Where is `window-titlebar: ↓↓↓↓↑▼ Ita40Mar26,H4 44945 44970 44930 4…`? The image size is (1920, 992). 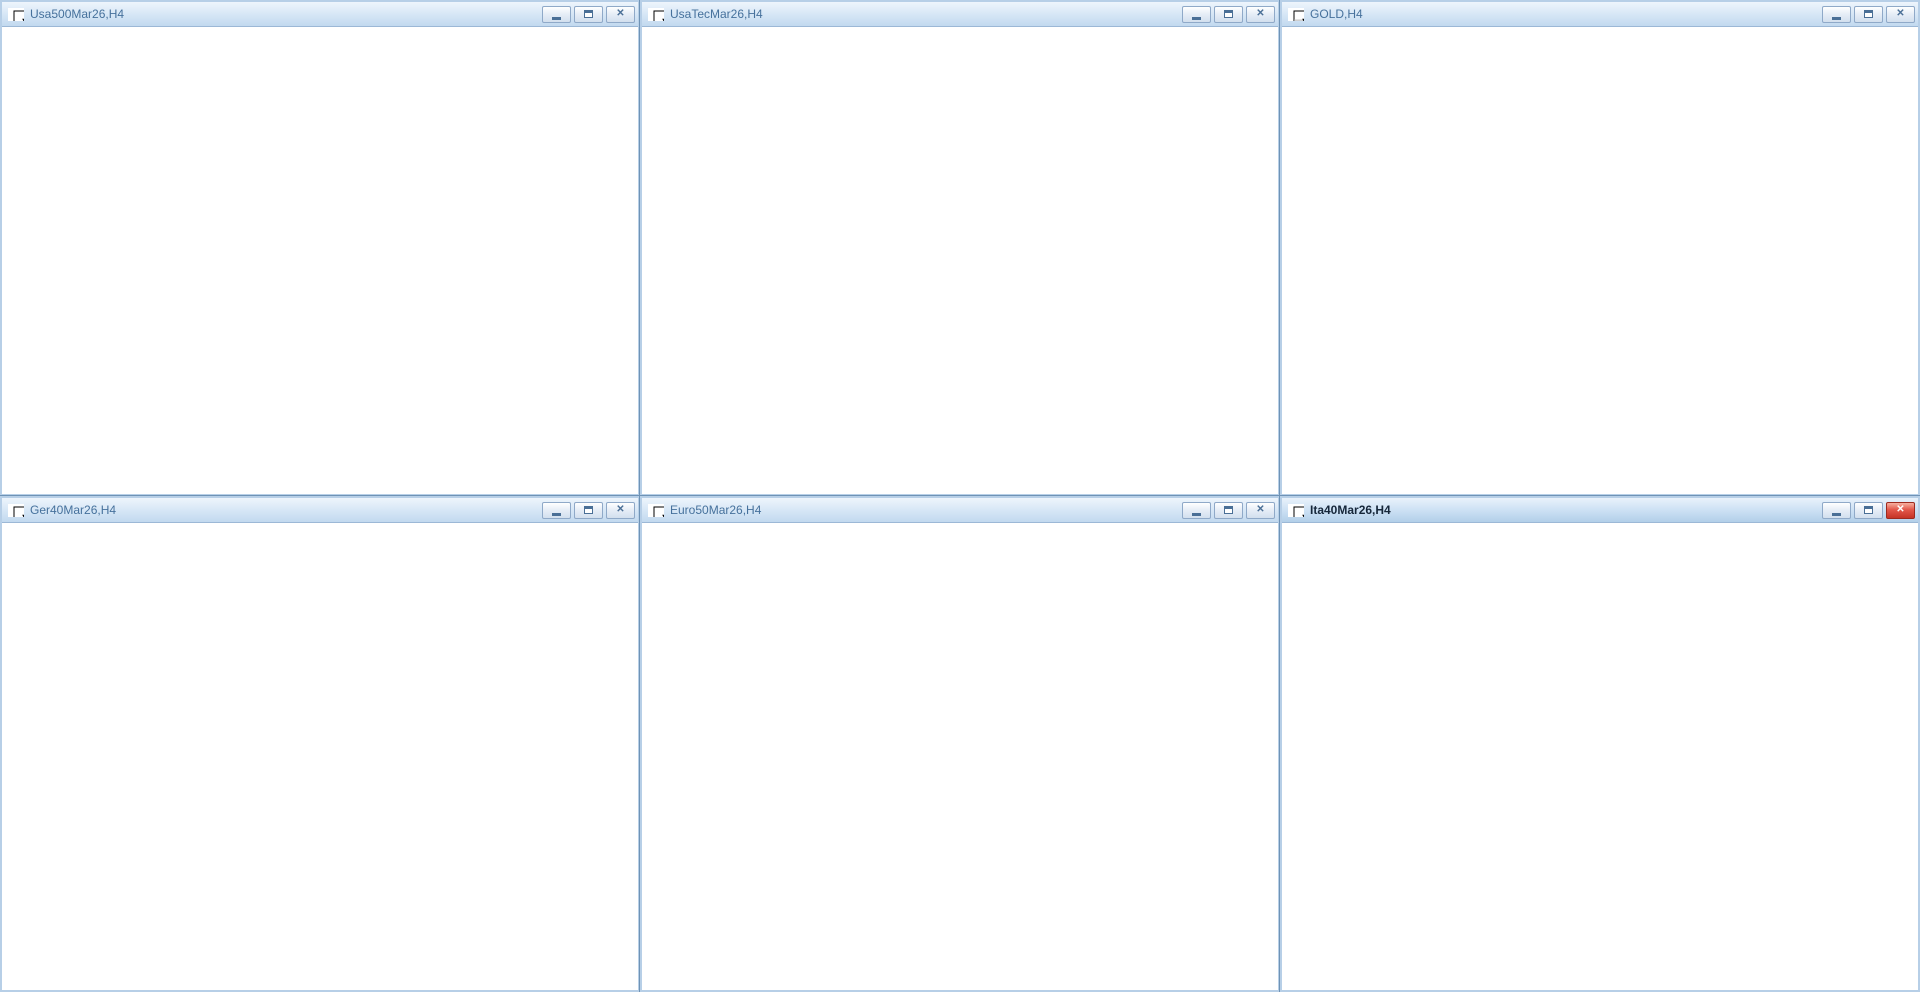
window-titlebar: ↓↓↓↓↑▼ Ita40Mar26,H4 44945 44970 44930 4… is located at coordinates (1600, 510).